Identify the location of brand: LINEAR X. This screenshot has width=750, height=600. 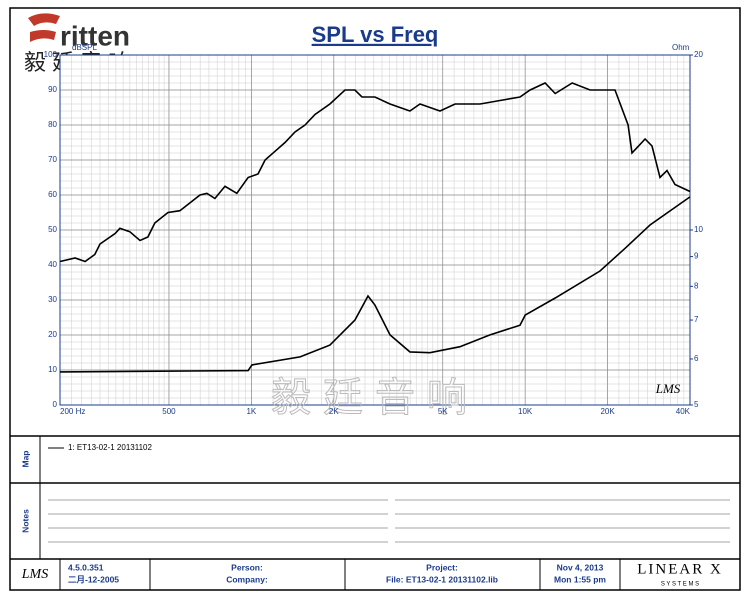
(680, 569).